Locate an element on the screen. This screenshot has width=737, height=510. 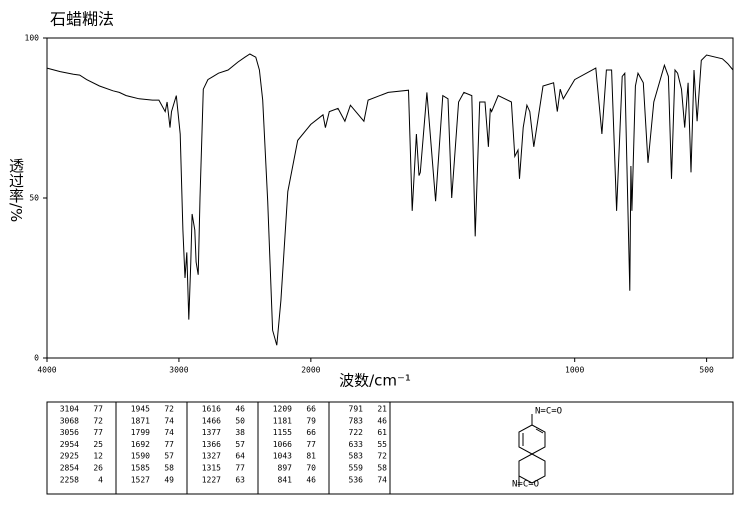
peak-wavenumber: 1871 is located at coordinates (140, 420).